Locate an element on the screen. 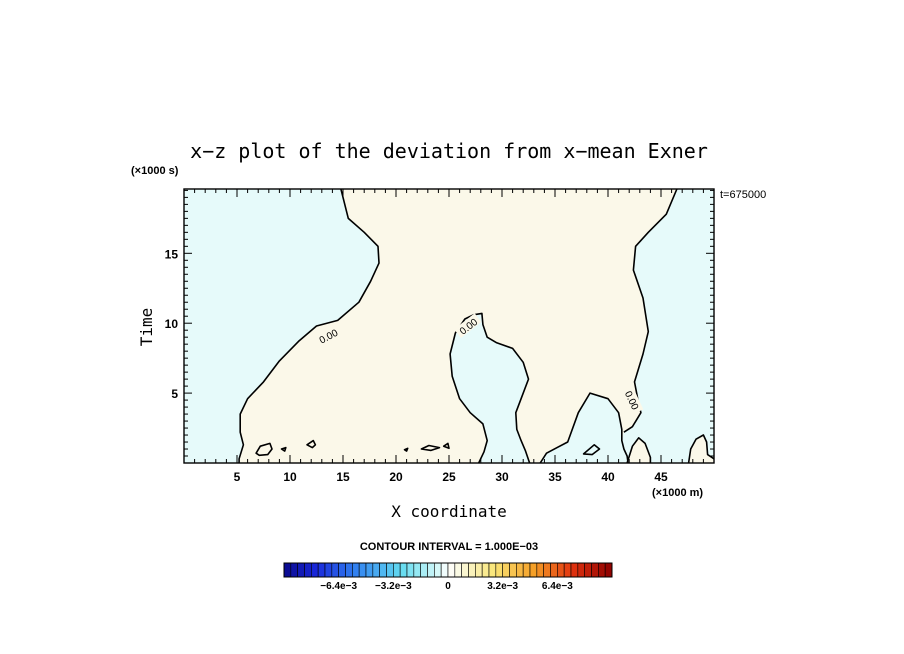  y-tick-label: 10 is located at coordinates (172, 324).